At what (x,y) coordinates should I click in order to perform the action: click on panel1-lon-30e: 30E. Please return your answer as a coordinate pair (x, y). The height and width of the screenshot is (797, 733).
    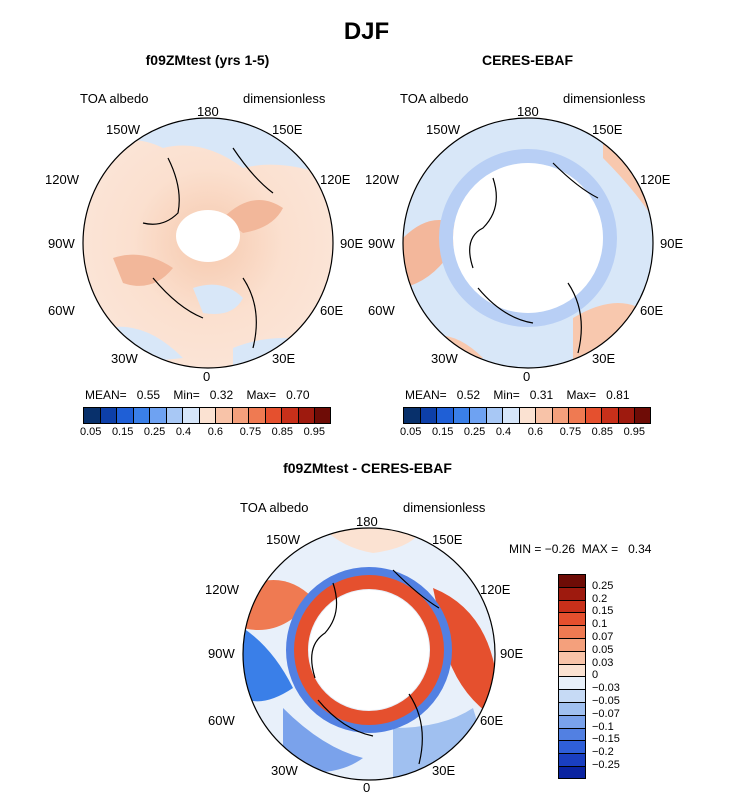
    Looking at the image, I should click on (284, 358).